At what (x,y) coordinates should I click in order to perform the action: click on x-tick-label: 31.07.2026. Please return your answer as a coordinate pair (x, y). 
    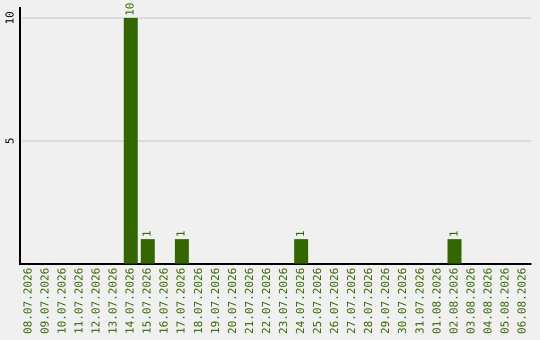
    Looking at the image, I should click on (419, 301).